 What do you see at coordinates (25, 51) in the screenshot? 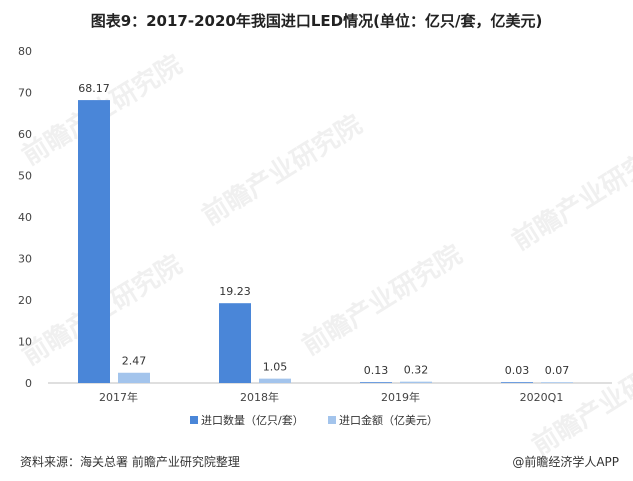
I see `y-tick-label: 80` at bounding box center [25, 51].